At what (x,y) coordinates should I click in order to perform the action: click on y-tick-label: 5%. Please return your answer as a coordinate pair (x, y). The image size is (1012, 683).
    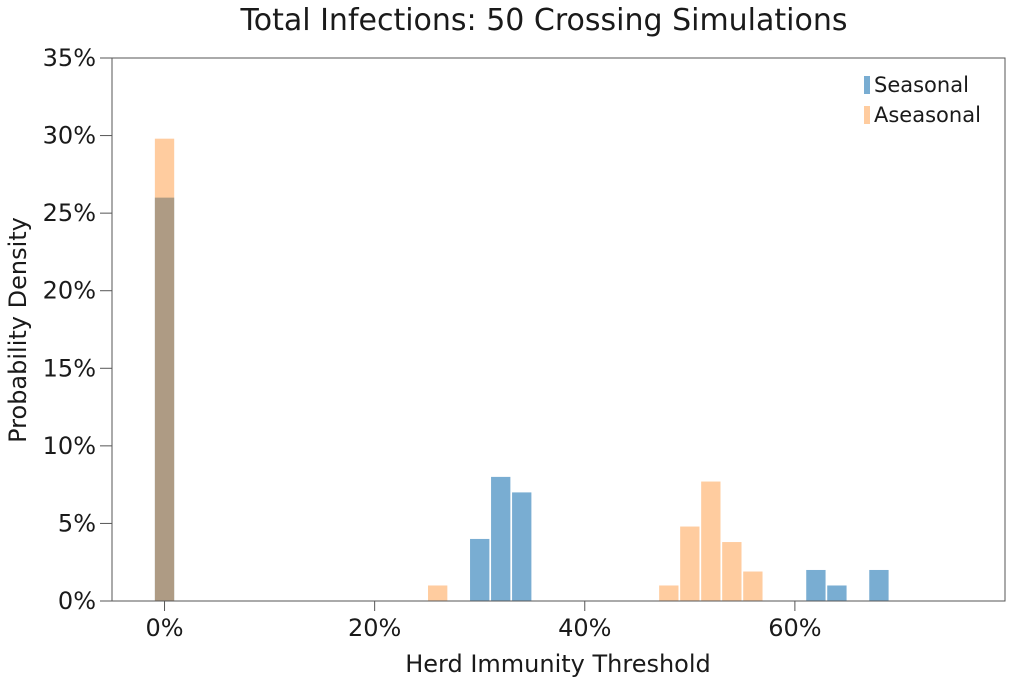
    Looking at the image, I should click on (77, 523).